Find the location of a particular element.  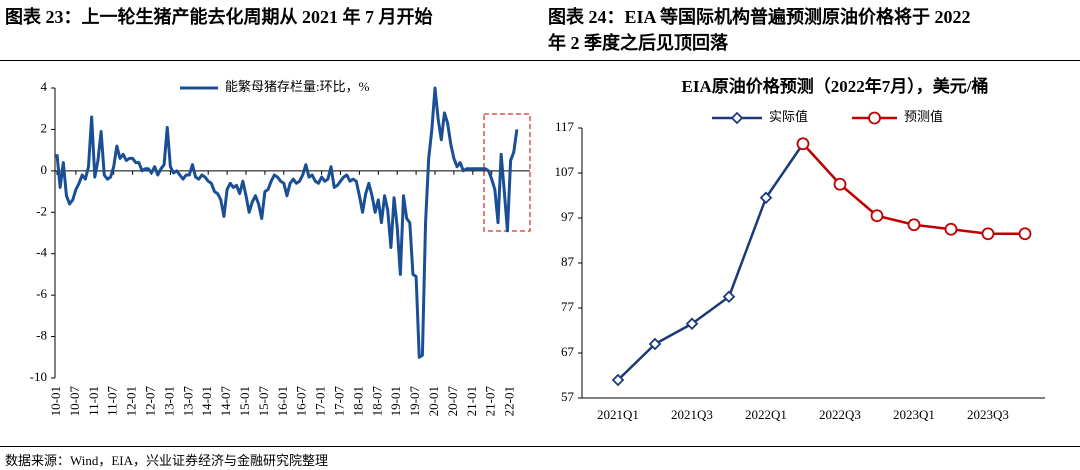

chart-title: EIA原油价格预测（2022年7月），美元/桶 is located at coordinates (835, 86).